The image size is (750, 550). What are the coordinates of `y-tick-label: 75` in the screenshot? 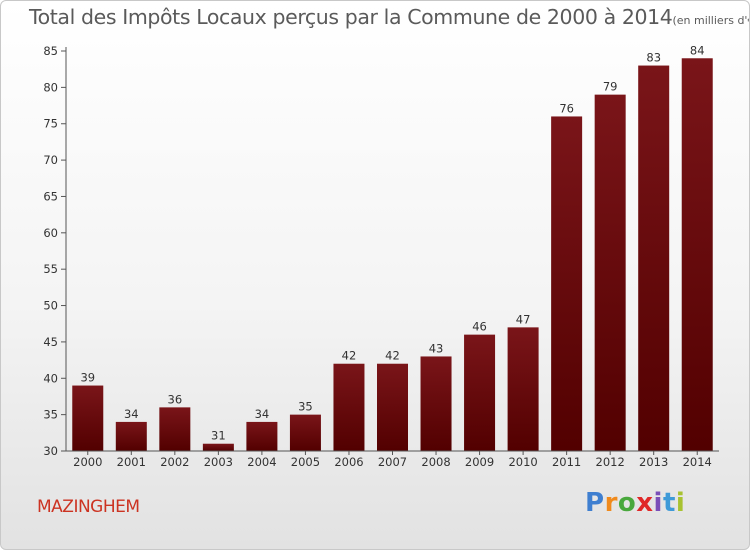 It's located at (50, 124).